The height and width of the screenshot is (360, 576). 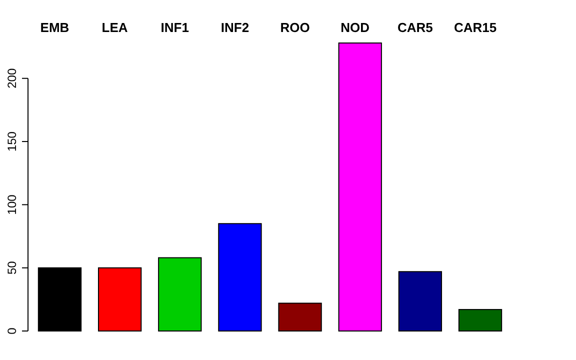 What do you see at coordinates (415, 27) in the screenshot?
I see `x-tick-label: CAR5` at bounding box center [415, 27].